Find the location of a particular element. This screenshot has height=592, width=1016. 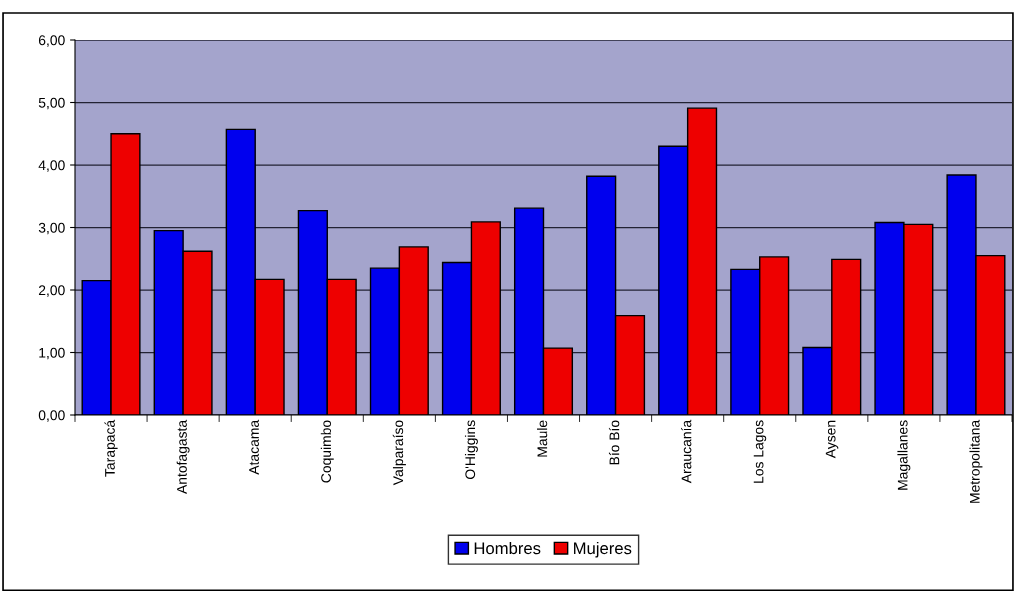

y-tick-label: 0,00 is located at coordinates (51, 416).